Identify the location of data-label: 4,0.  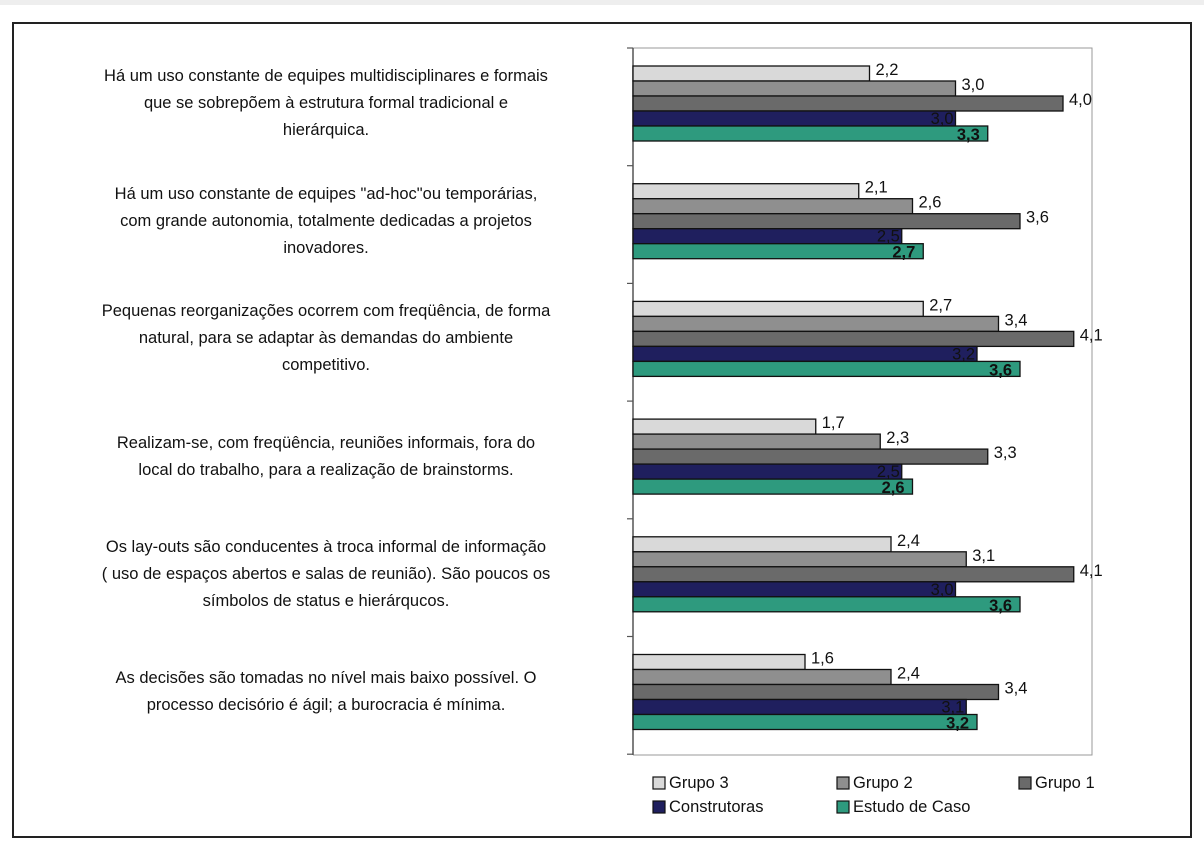
(1080, 100).